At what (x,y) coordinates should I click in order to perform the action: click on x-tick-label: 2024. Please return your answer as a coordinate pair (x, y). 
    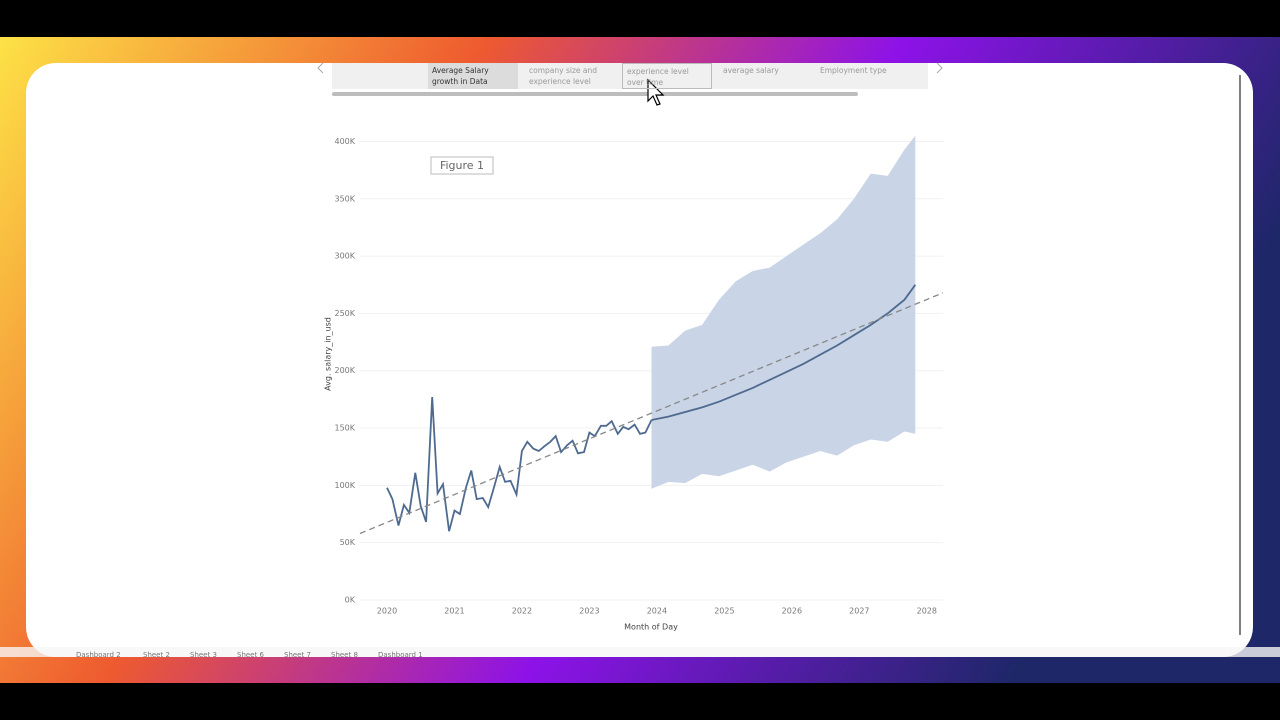
    Looking at the image, I should click on (657, 611).